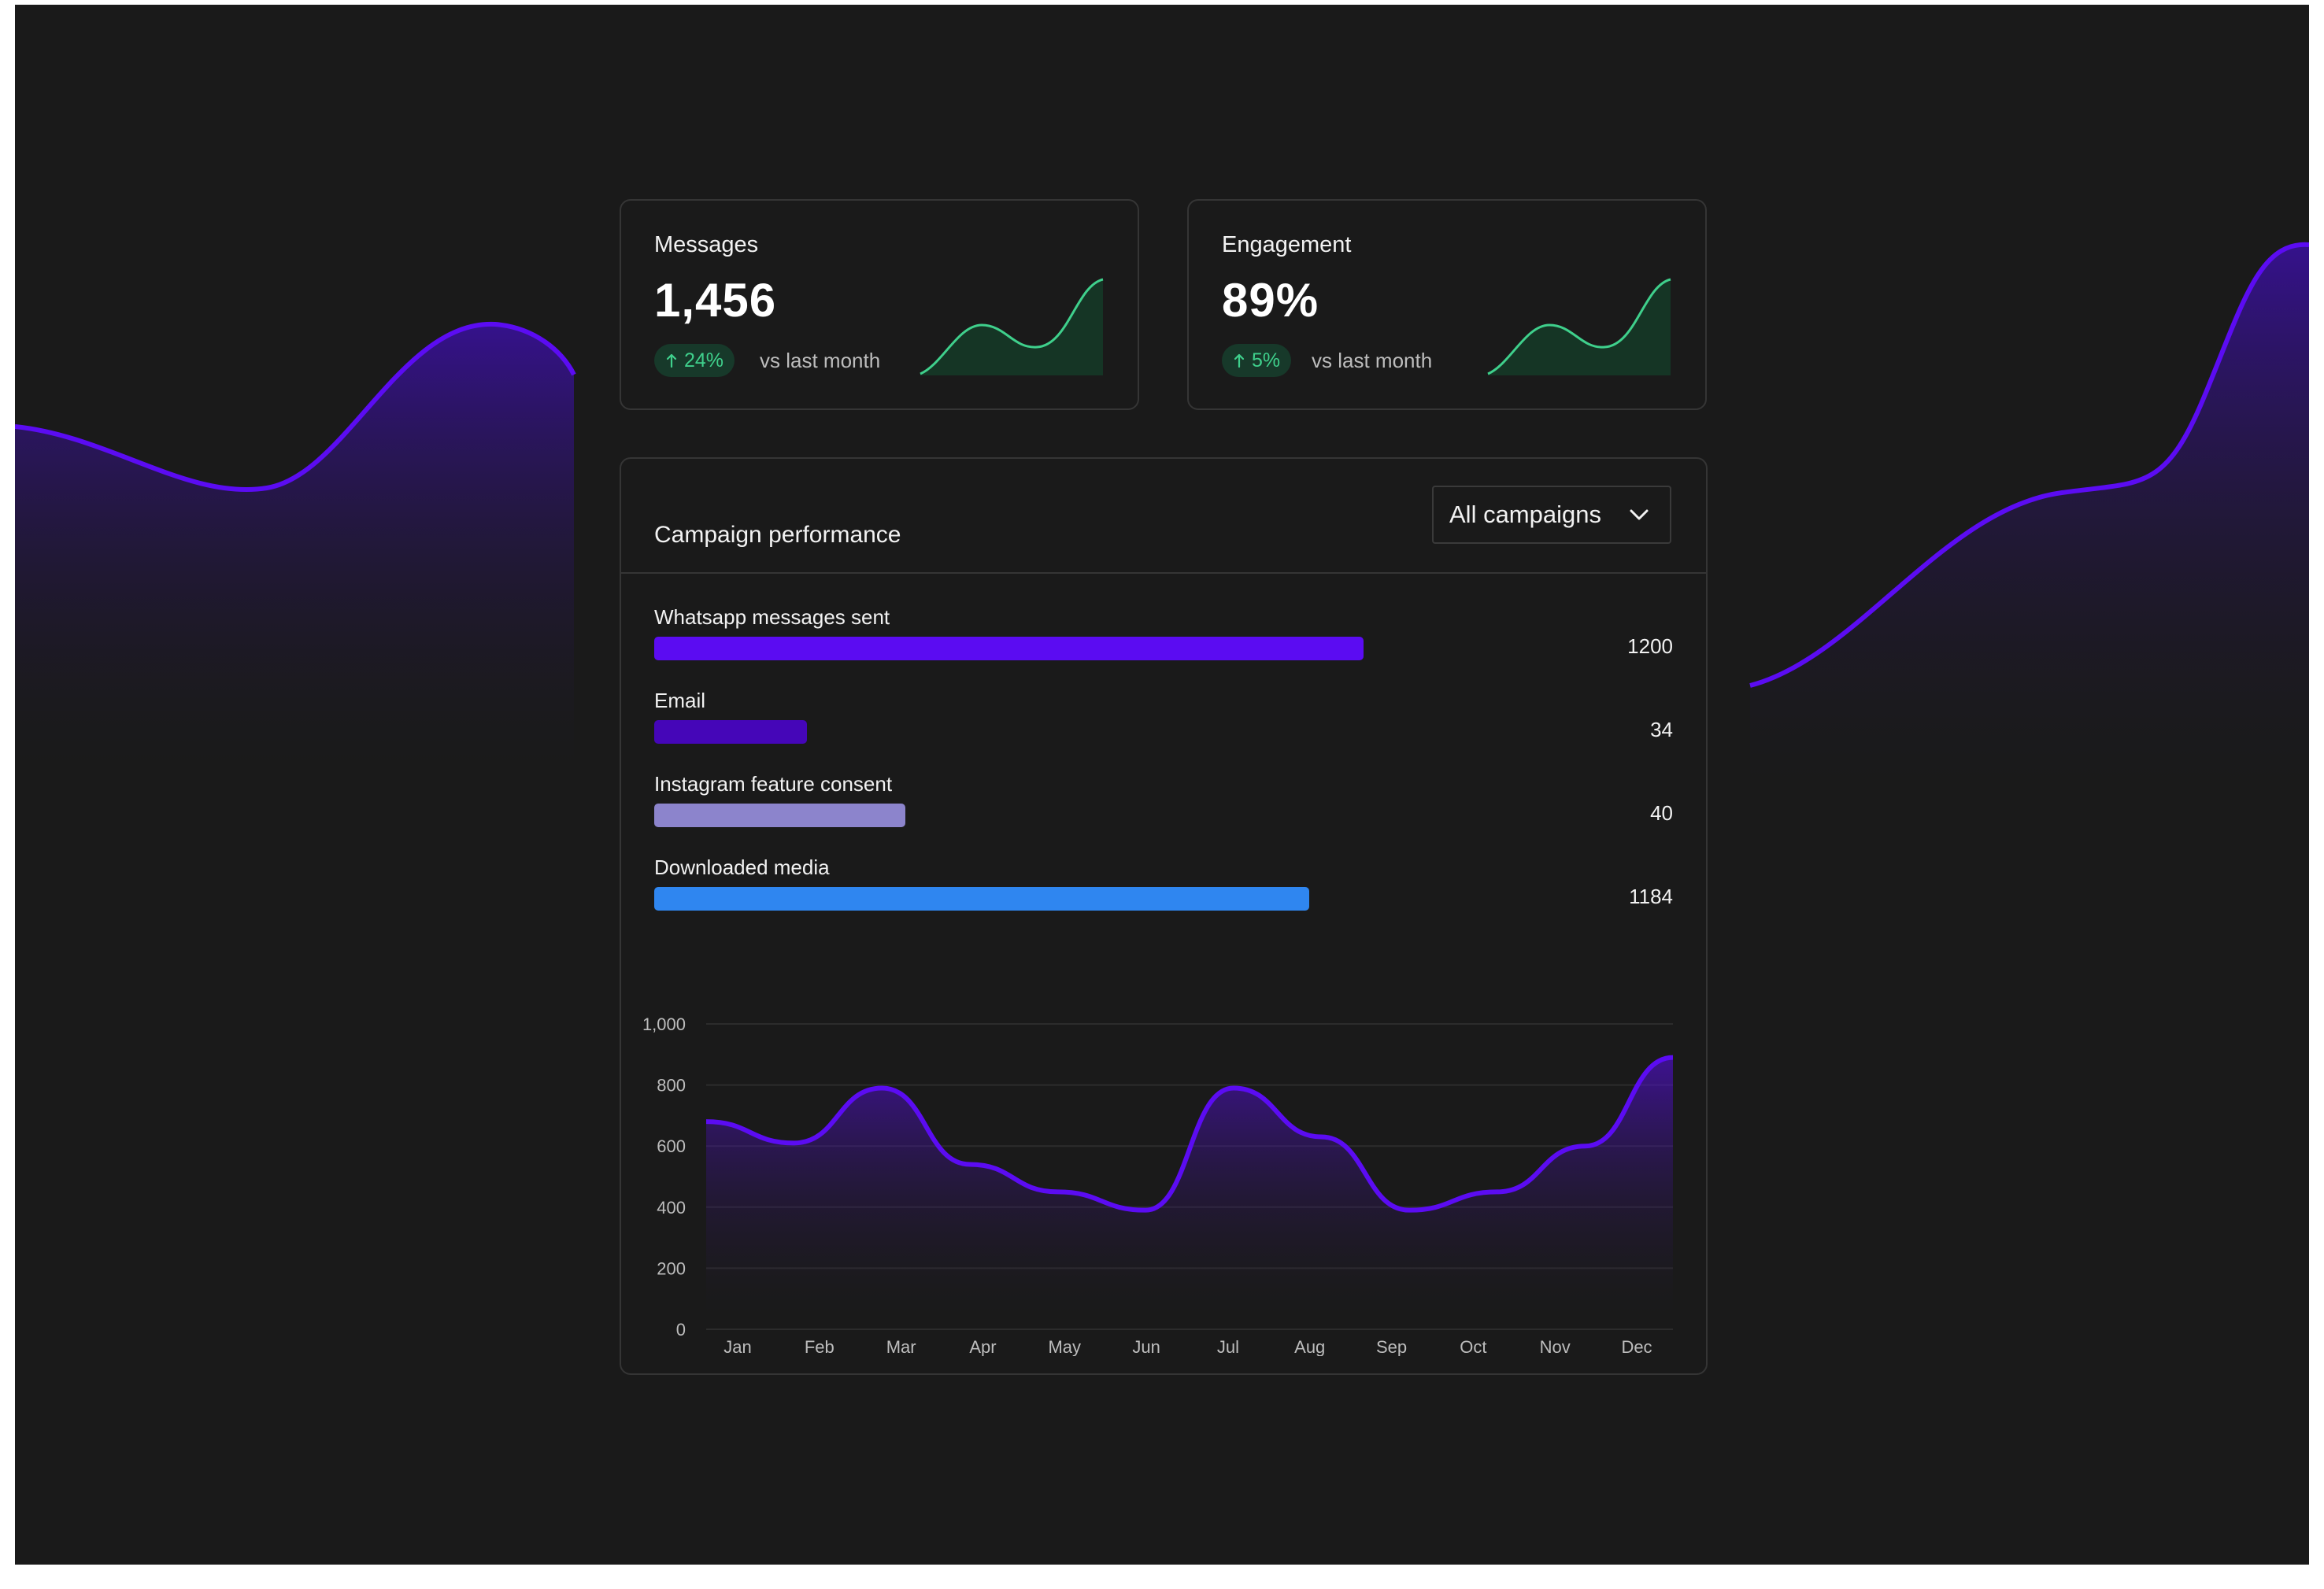  Describe the element at coordinates (1639, 514) in the screenshot. I see `chevron-down-icon` at that location.